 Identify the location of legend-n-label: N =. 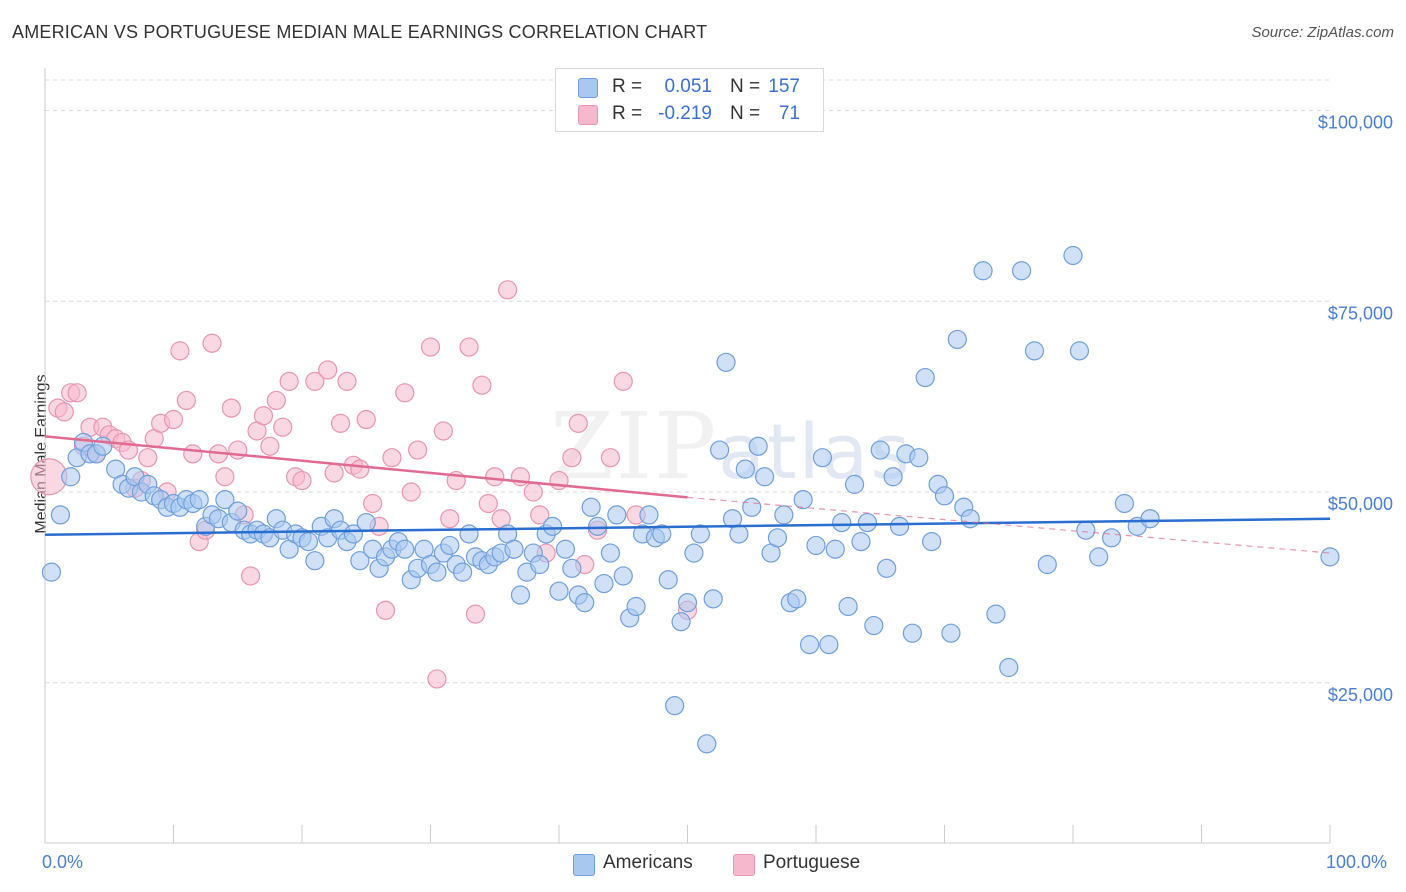
(745, 86).